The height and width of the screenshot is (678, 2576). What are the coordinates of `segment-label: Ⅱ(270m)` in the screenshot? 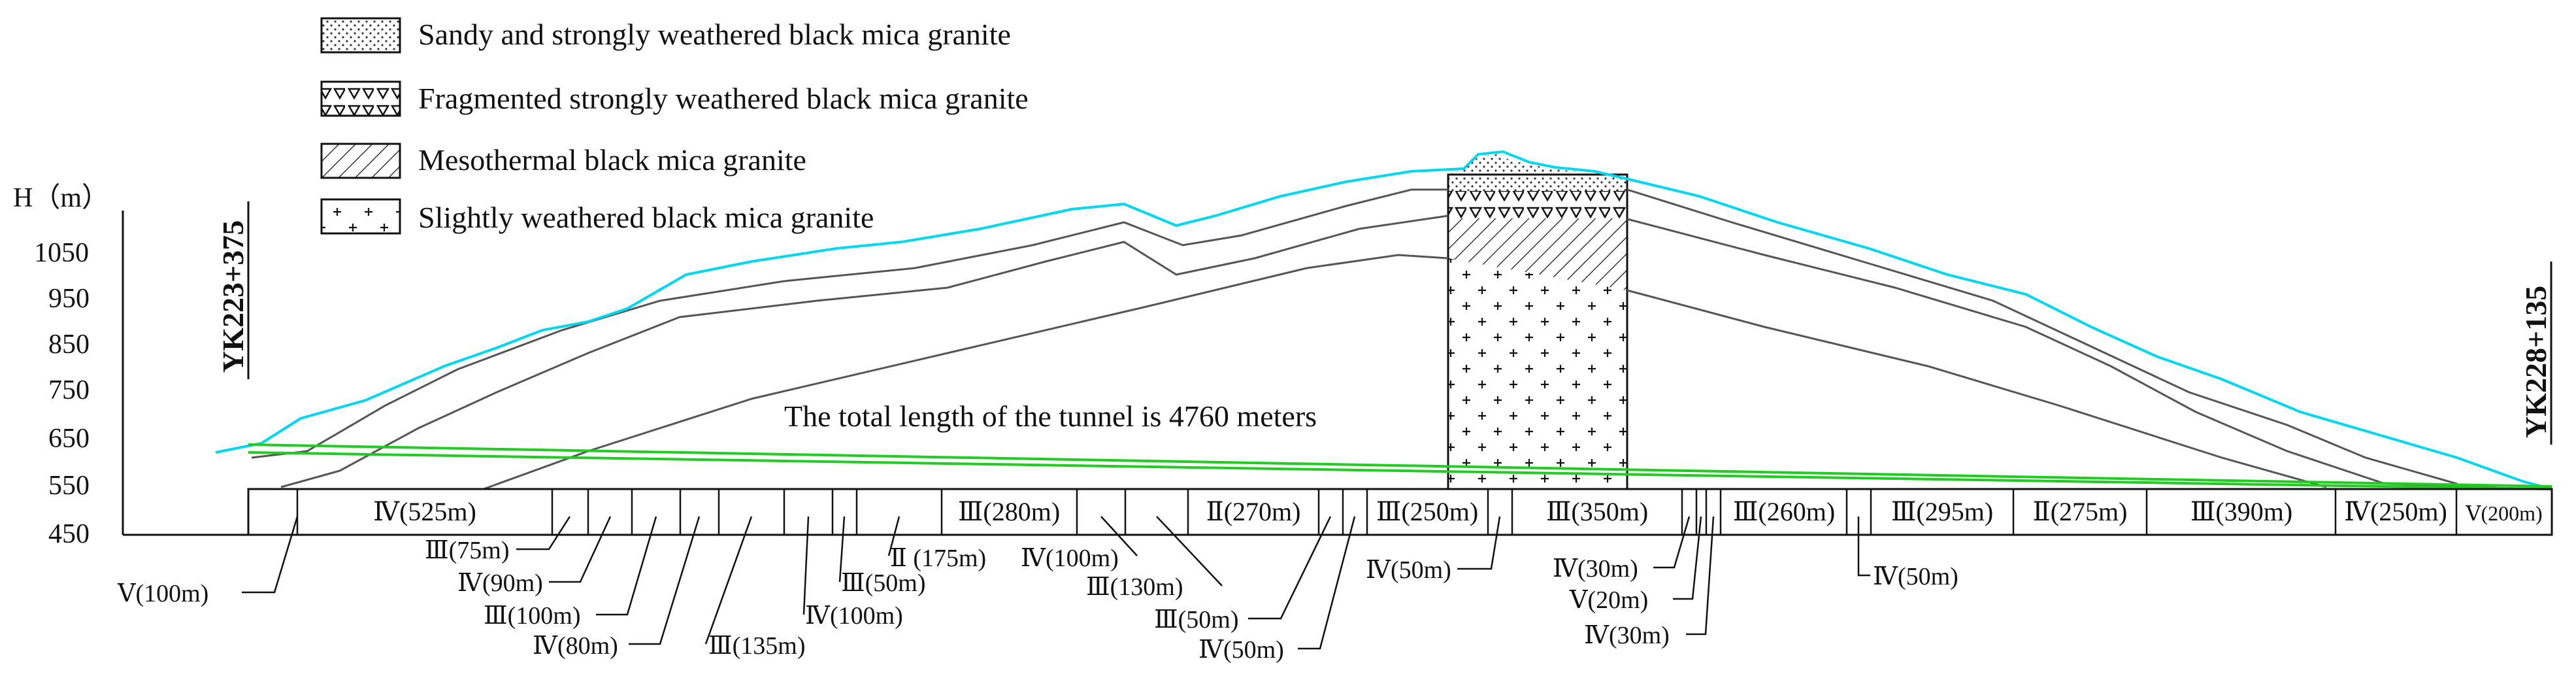 It's located at (1253, 511).